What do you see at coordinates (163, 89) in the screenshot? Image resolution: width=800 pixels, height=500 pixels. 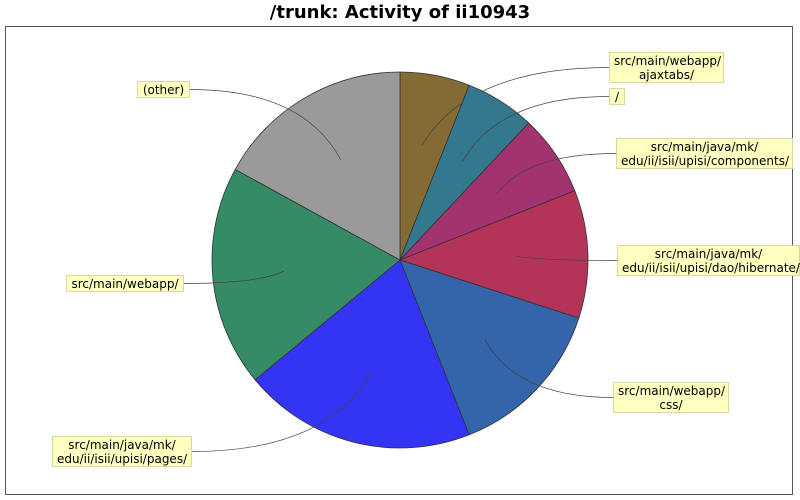 I see `slice-label: (other)` at bounding box center [163, 89].